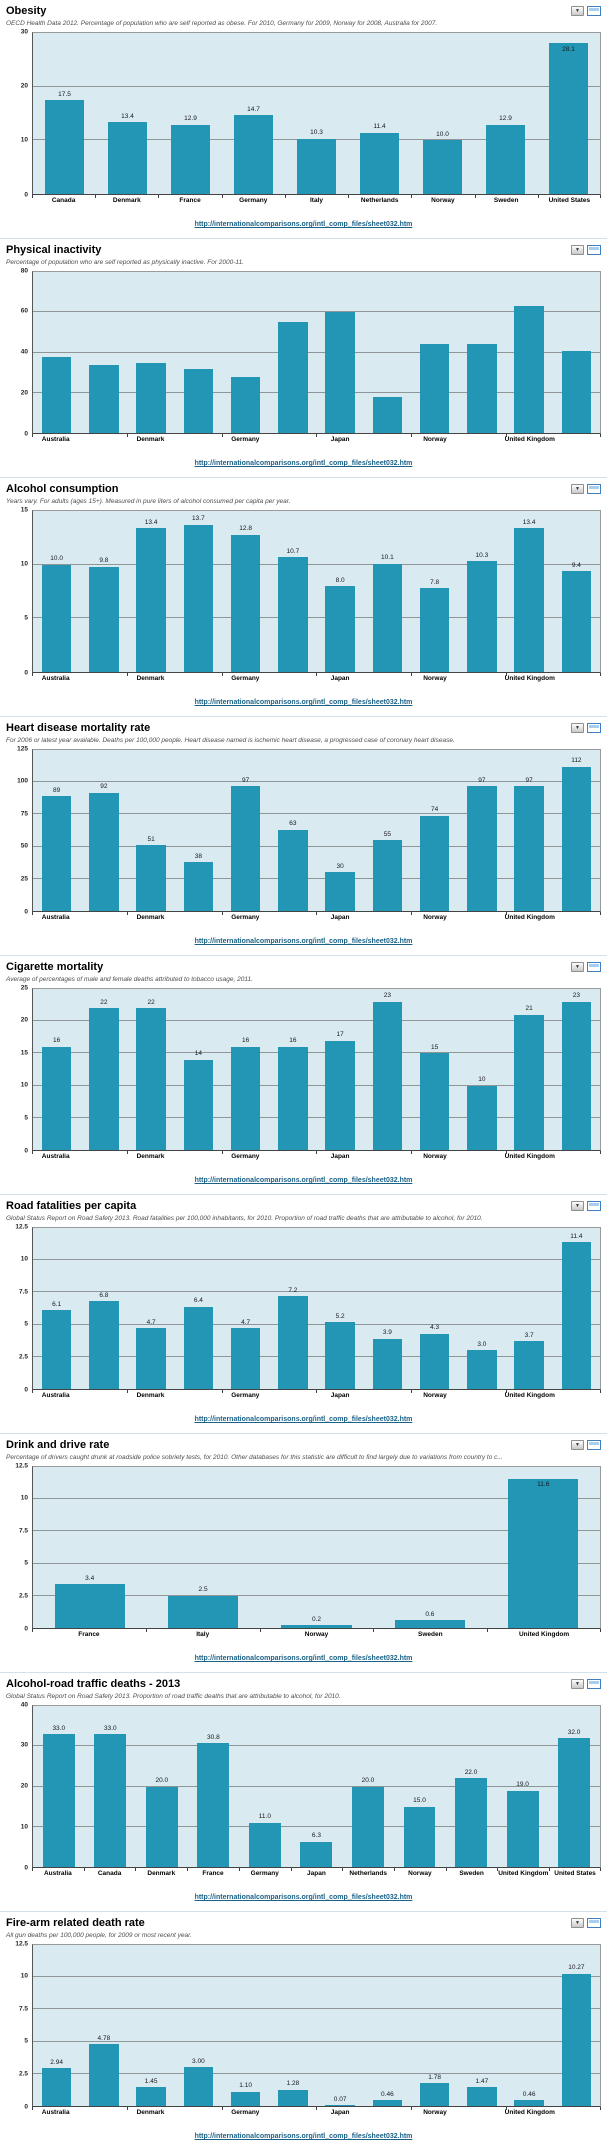 The image size is (607, 2150). Describe the element at coordinates (420, 1786) in the screenshot. I see `bar-slot: 15.0` at that location.